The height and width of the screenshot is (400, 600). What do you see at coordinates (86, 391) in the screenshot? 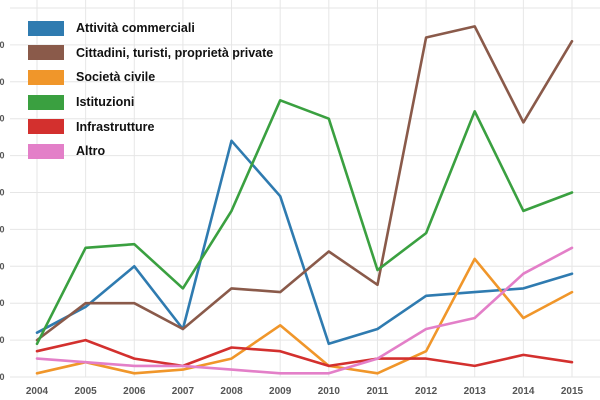
I see `x-tick-label: 2005` at bounding box center [86, 391].